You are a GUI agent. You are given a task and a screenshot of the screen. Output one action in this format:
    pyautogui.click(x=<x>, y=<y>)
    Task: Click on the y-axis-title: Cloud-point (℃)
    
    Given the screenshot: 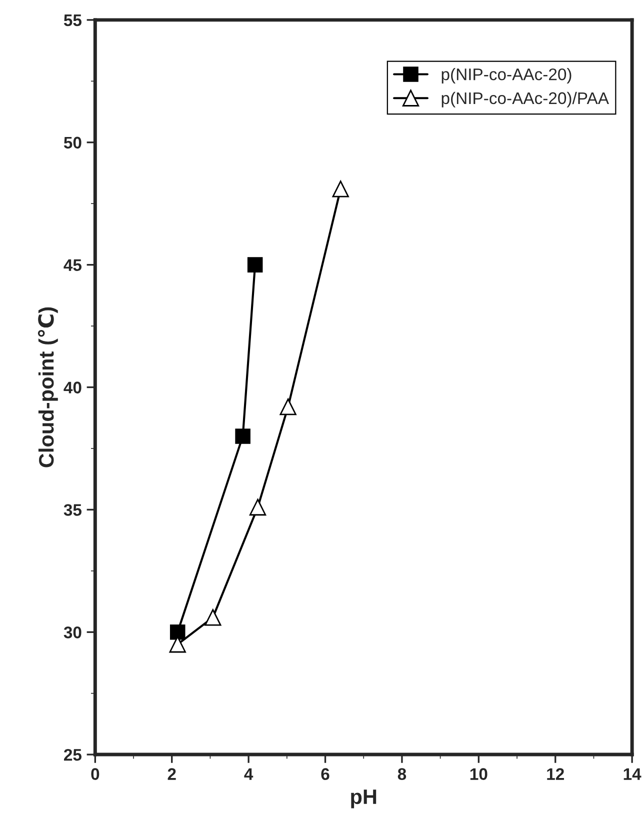 What is the action you would take?
    pyautogui.click(x=48, y=387)
    